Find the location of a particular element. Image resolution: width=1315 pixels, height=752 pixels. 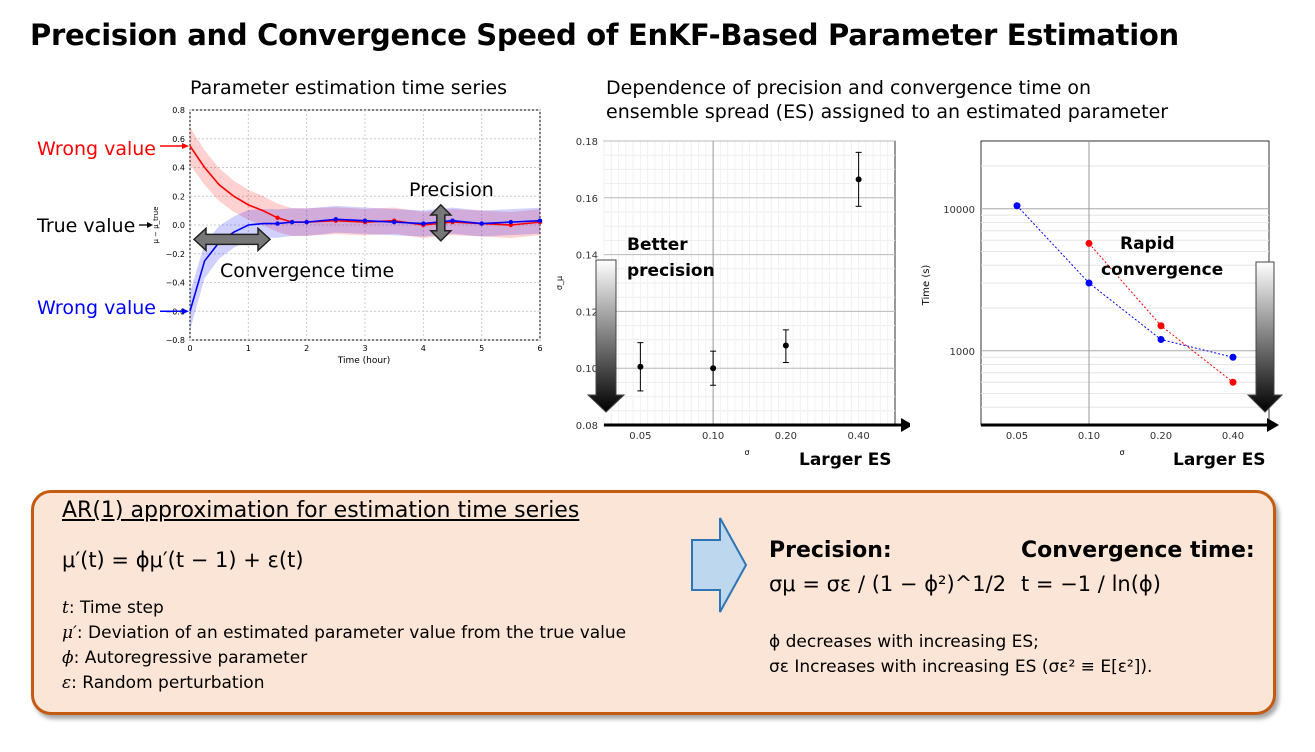

y-tick-label: 0.18 is located at coordinates (587, 142).